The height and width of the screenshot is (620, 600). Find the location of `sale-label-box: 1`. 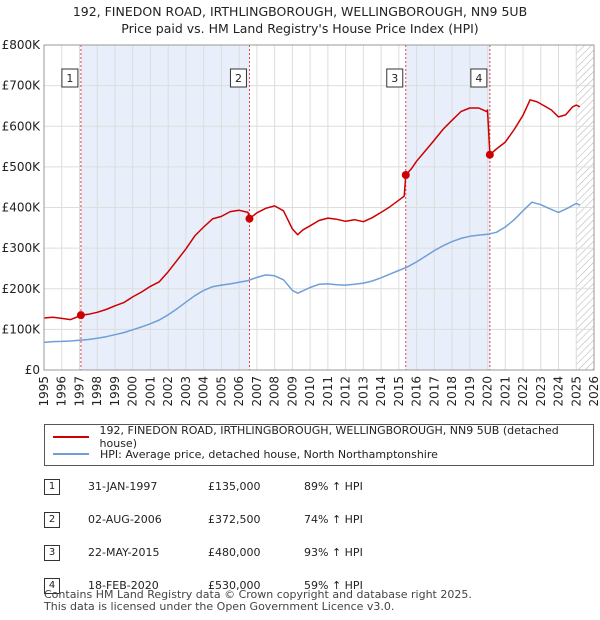

sale-label-box: 1 is located at coordinates (70, 78).